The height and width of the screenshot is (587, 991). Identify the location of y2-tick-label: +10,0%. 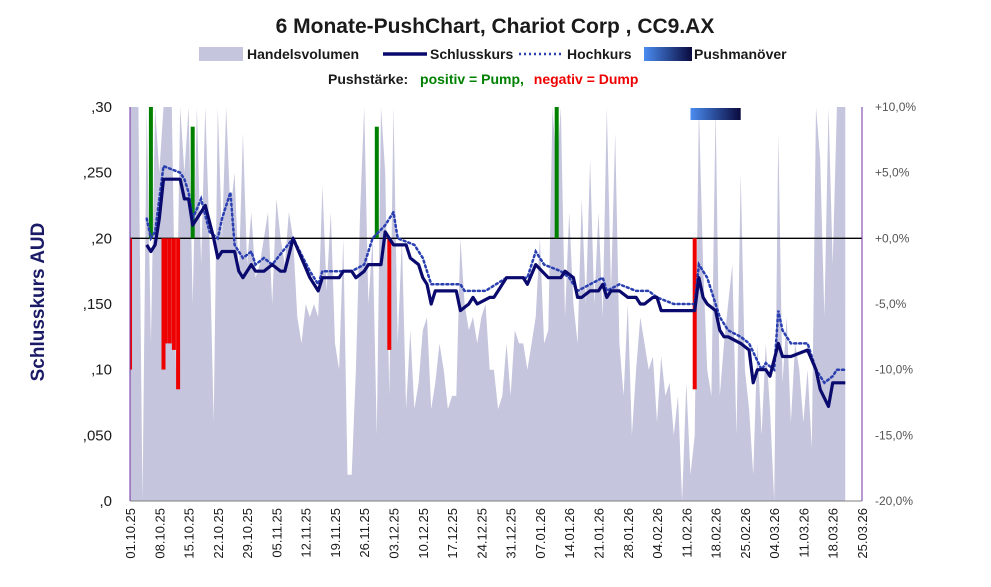
(895, 107).